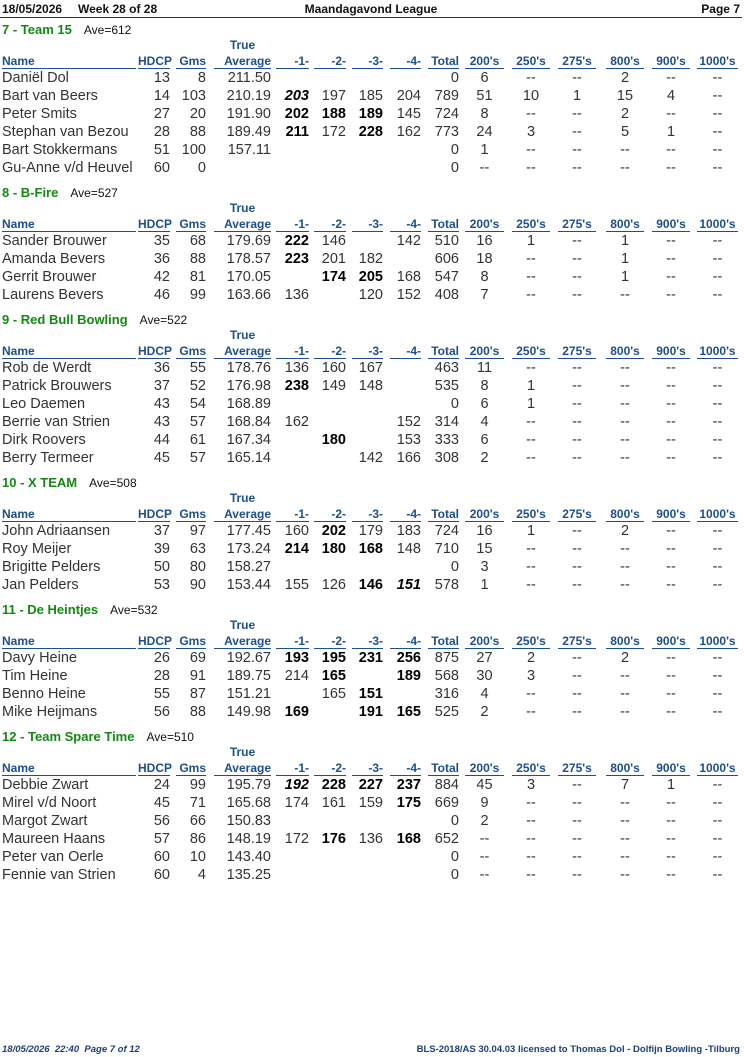 The height and width of the screenshot is (1057, 744). I want to click on stat-cell: 86, so click(197, 839).